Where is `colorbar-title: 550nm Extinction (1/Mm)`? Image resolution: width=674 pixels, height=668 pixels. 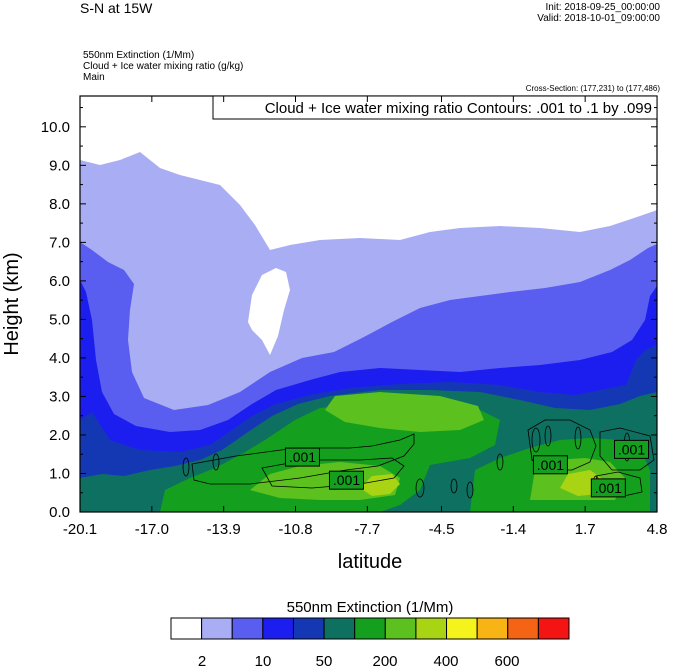
colorbar-title: 550nm Extinction (1/Mm) is located at coordinates (370, 607).